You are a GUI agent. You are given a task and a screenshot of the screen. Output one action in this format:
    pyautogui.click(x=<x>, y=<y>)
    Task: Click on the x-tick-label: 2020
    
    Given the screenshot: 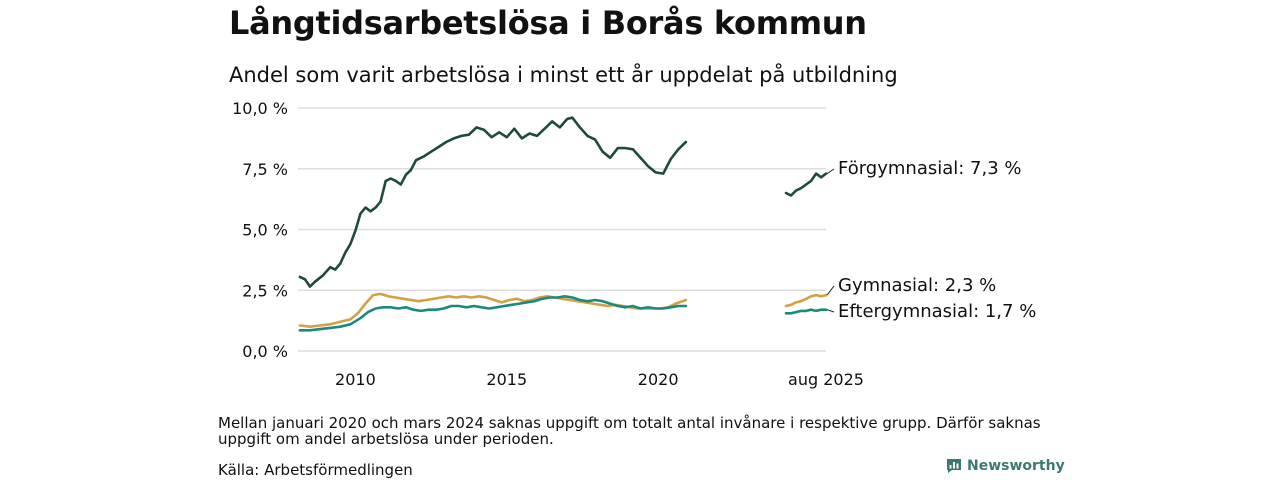 What is the action you would take?
    pyautogui.click(x=658, y=379)
    